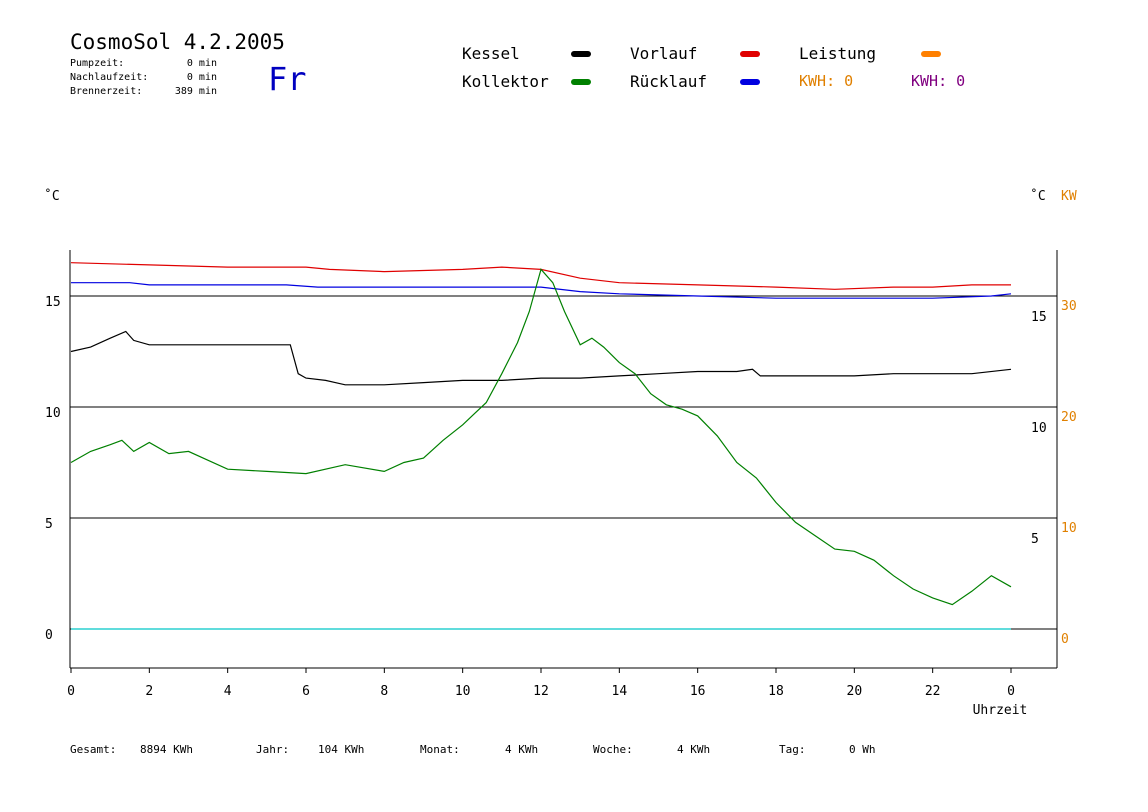 This screenshot has width=1148, height=812. Describe the element at coordinates (750, 54) in the screenshot. I see `legend-vorlauf-swatch` at that location.